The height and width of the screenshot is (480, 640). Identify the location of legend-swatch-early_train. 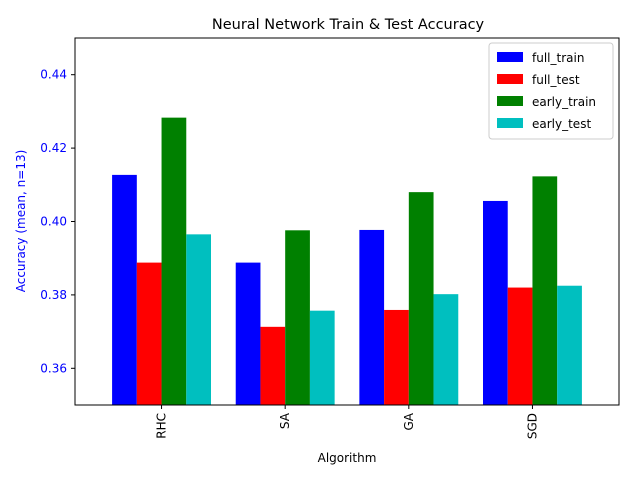
(510, 101).